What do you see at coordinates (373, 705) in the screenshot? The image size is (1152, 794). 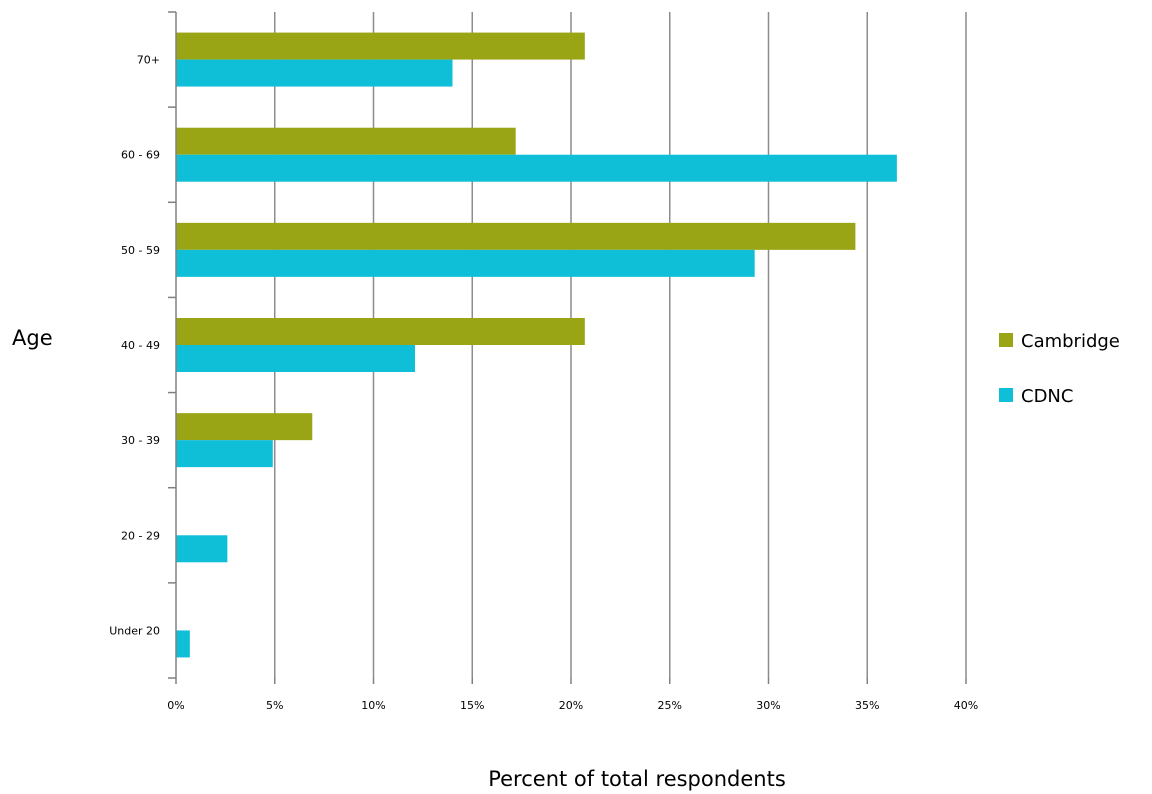 I see `x-tick-label: 10%` at bounding box center [373, 705].